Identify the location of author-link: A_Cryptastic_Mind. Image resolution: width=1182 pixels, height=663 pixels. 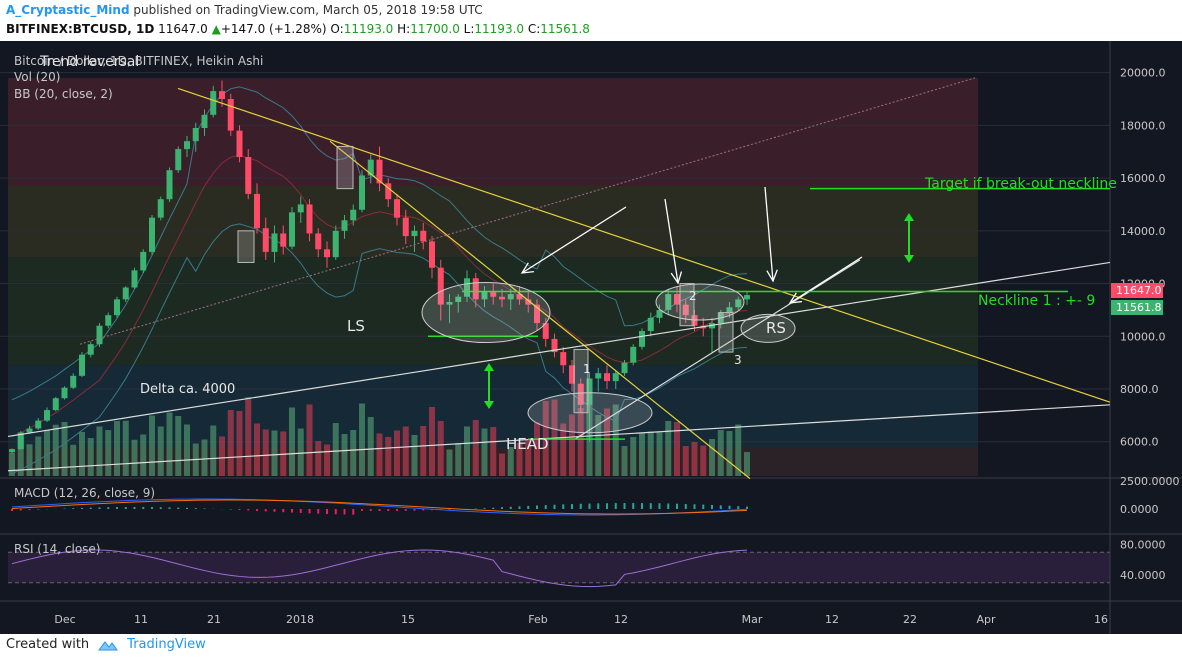
(68, 10).